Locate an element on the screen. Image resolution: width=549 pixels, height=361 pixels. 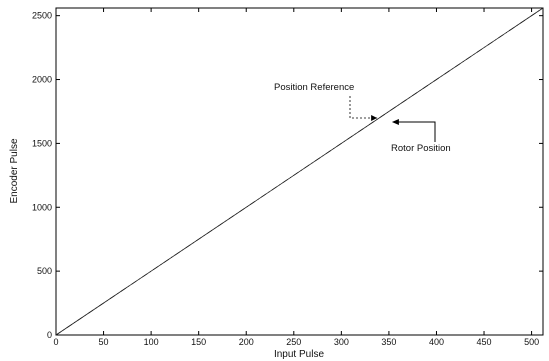
x-tick-label: 400 is located at coordinates (436, 342).